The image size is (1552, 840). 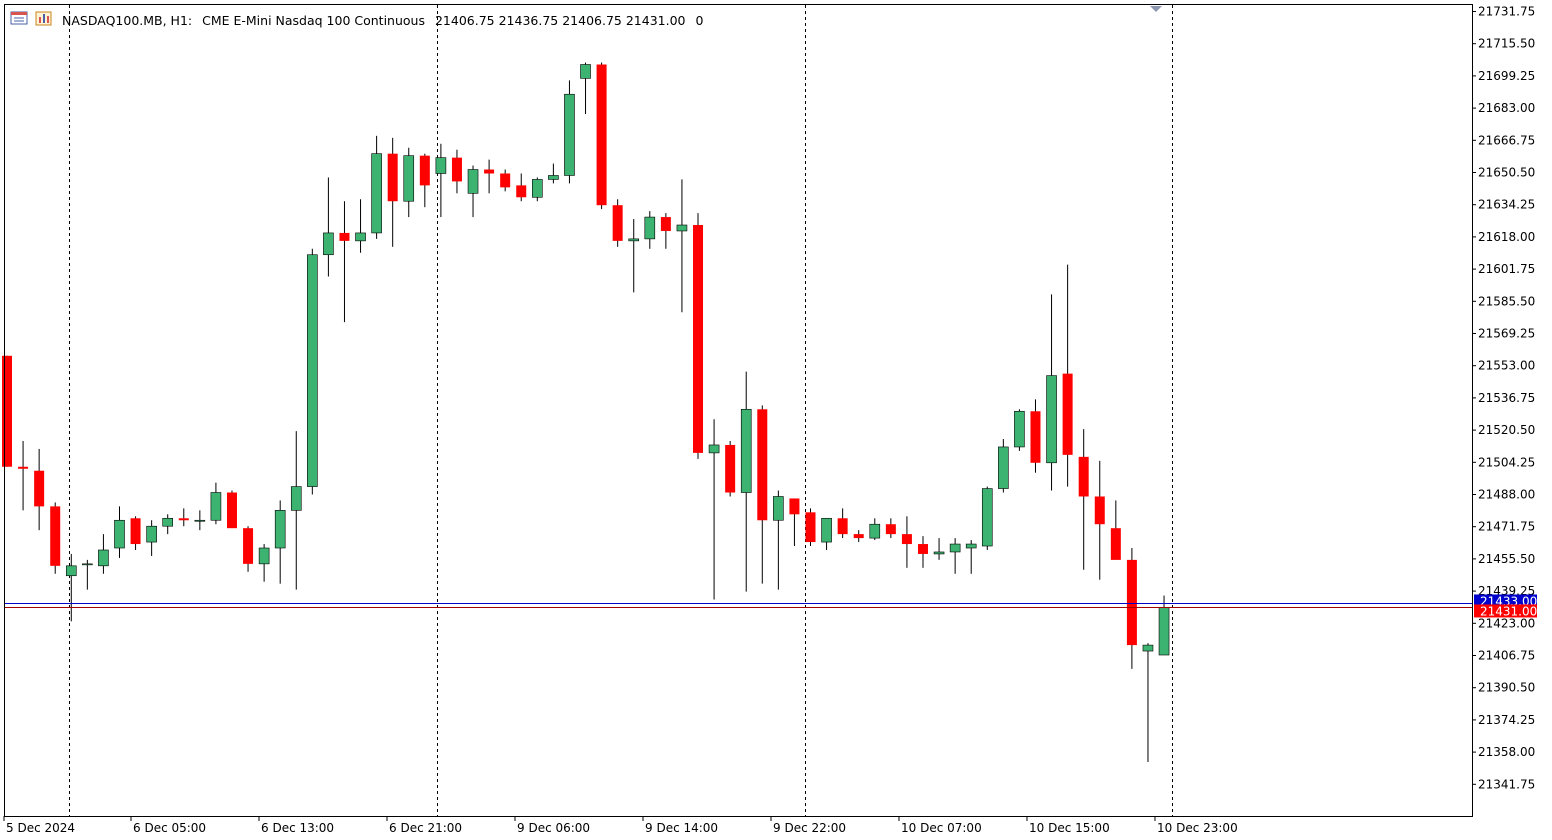 What do you see at coordinates (1069, 828) in the screenshot?
I see `time-tick-label: 10 Dec 15:00` at bounding box center [1069, 828].